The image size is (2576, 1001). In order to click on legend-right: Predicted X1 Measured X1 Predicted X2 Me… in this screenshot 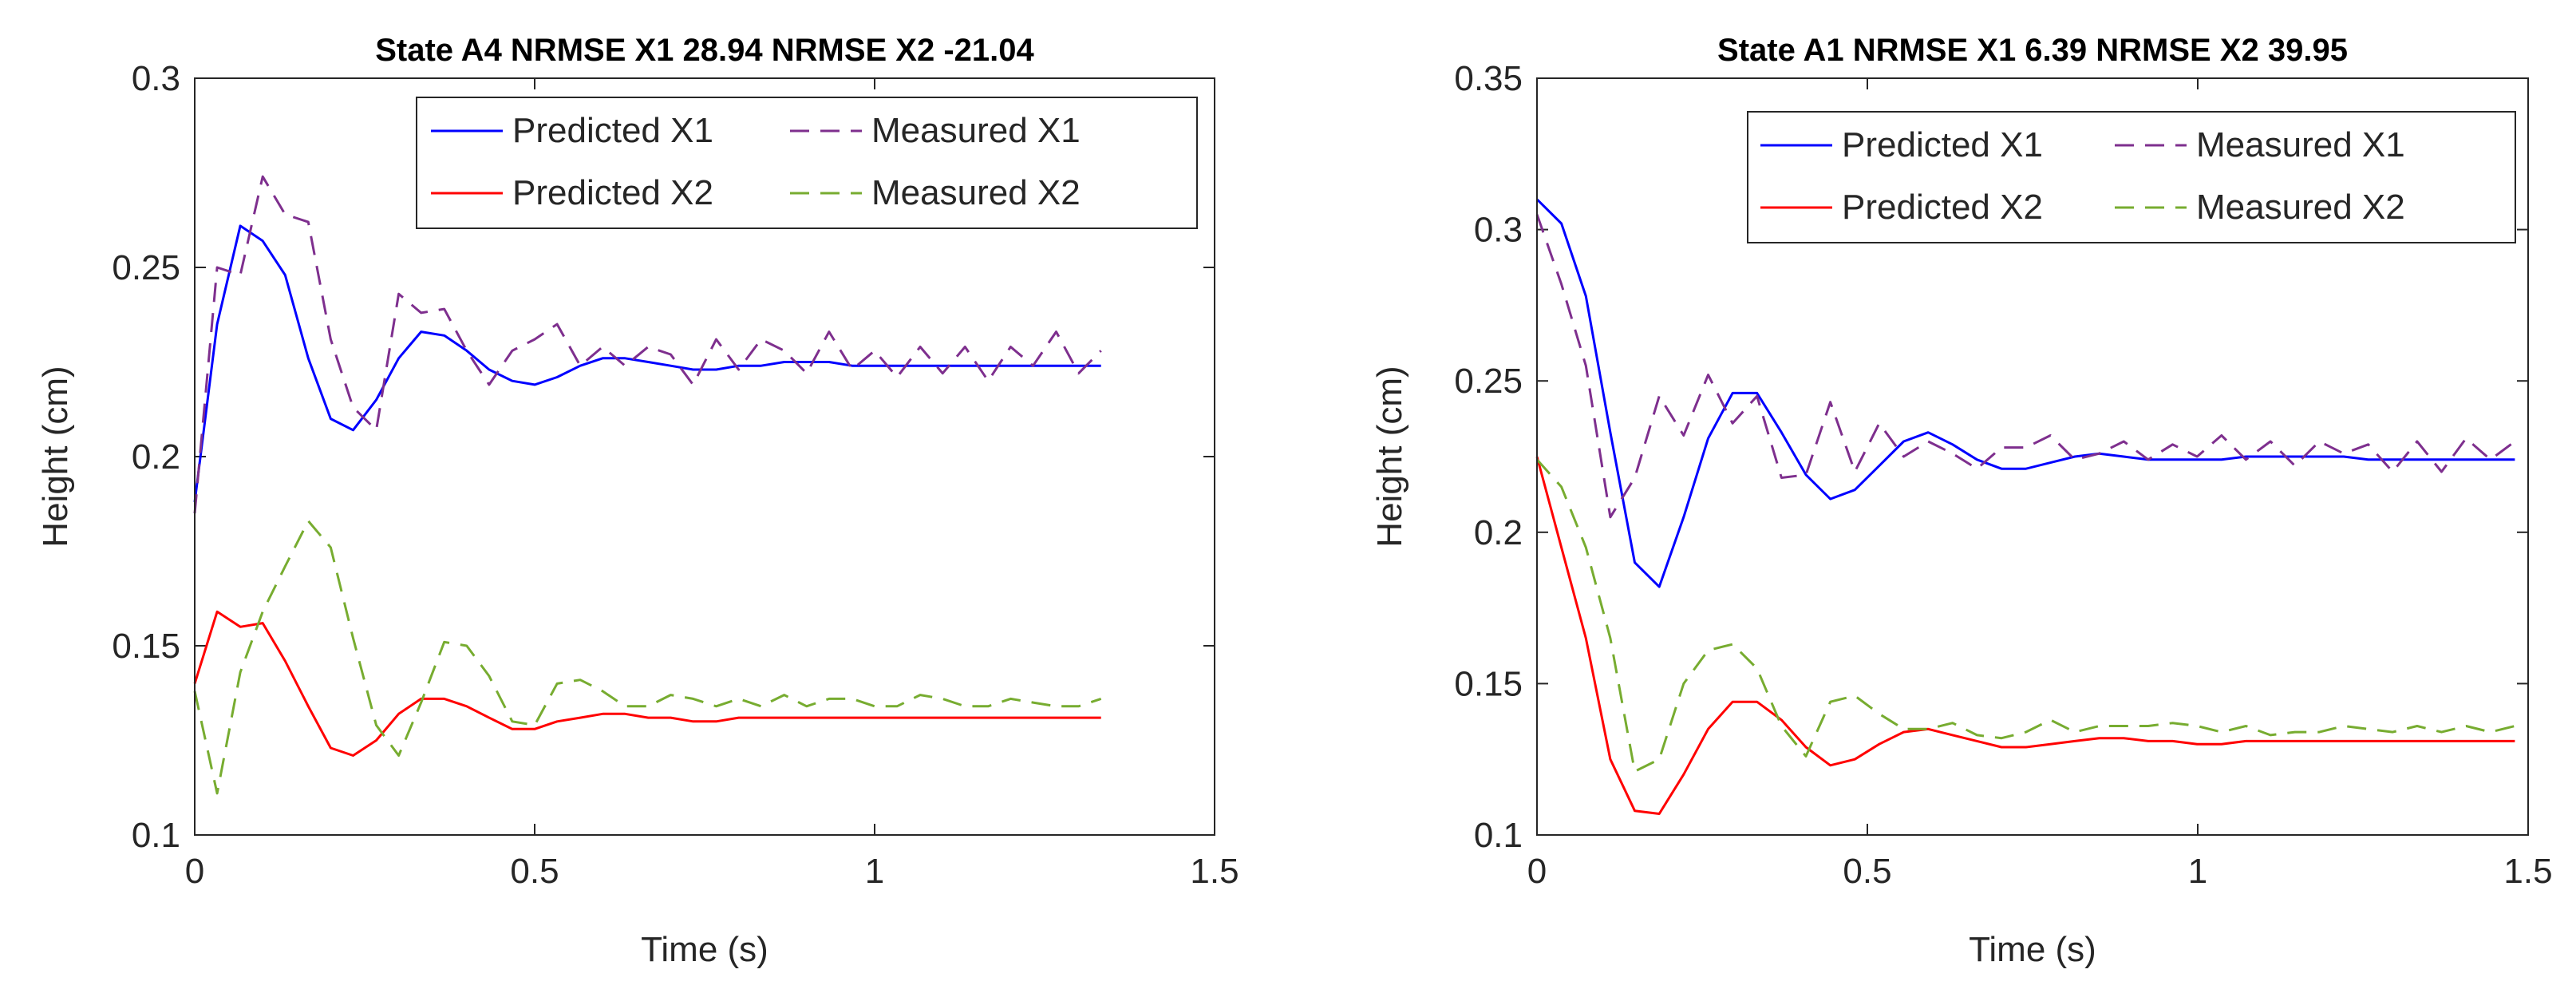, I will do `click(2131, 177)`.